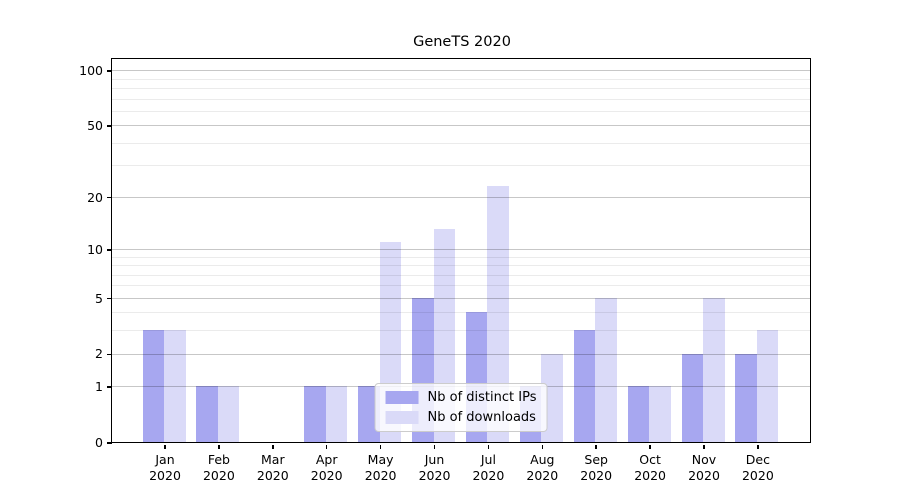  What do you see at coordinates (746, 397) in the screenshot?
I see `bar-ips-dec` at bounding box center [746, 397].